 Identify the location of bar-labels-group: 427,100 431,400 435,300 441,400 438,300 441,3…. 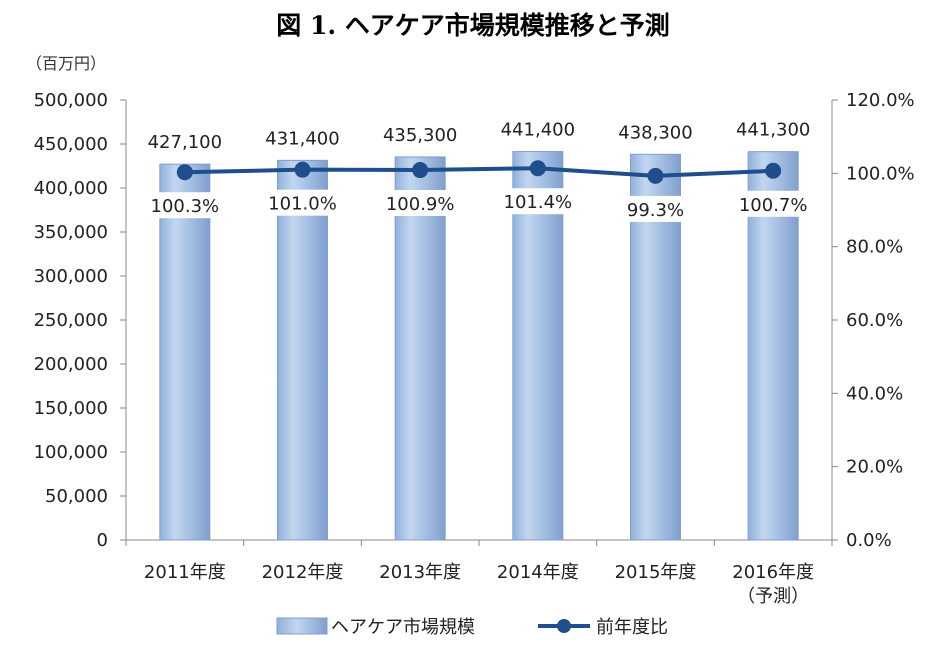
(479, 137).